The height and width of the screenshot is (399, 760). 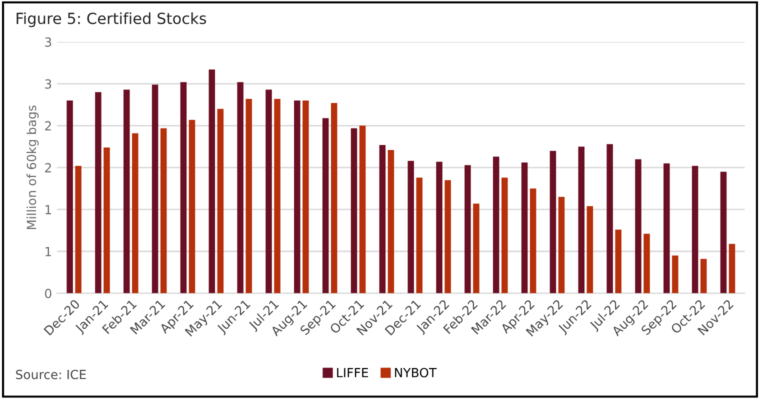 What do you see at coordinates (352, 373) in the screenshot?
I see `legend-label: LIFFE` at bounding box center [352, 373].